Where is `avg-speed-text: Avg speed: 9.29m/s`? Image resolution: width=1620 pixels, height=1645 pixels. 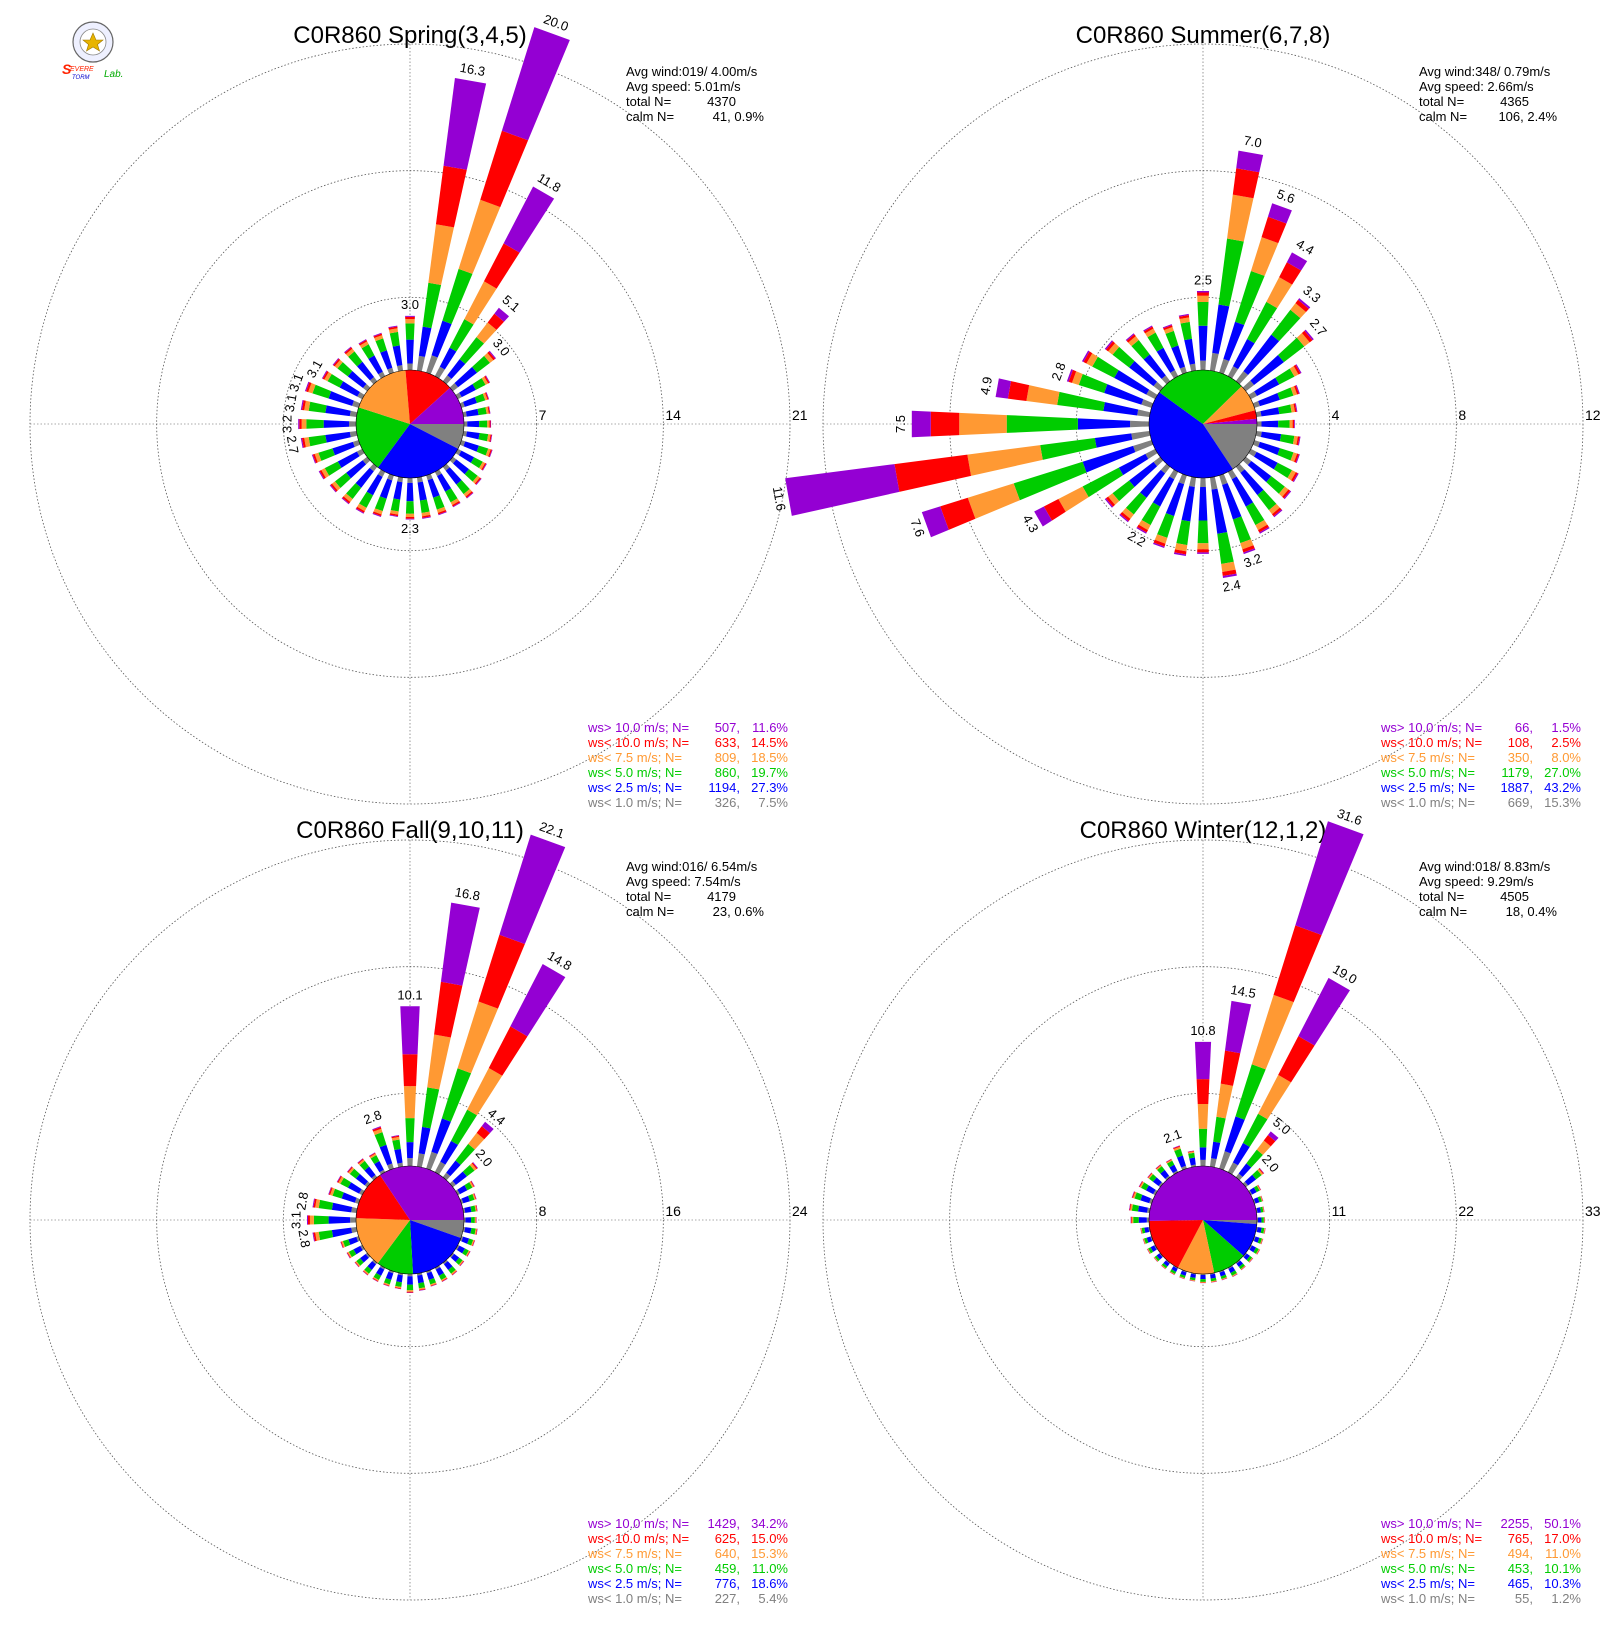 avg-speed-text: Avg speed: 9.29m/s is located at coordinates (1476, 881).